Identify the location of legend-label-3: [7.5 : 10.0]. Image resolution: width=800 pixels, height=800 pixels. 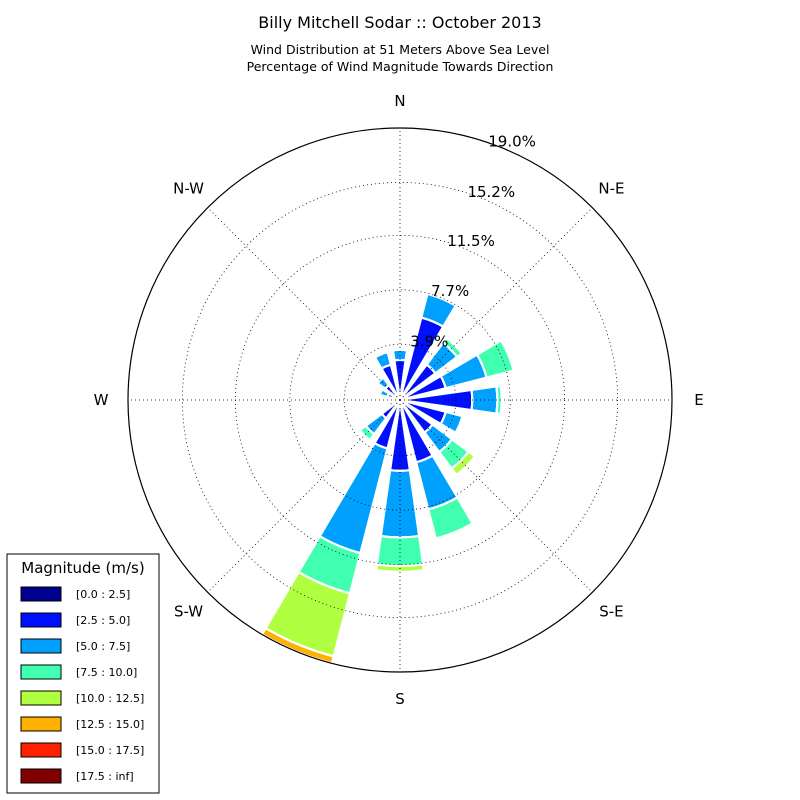
(106, 672).